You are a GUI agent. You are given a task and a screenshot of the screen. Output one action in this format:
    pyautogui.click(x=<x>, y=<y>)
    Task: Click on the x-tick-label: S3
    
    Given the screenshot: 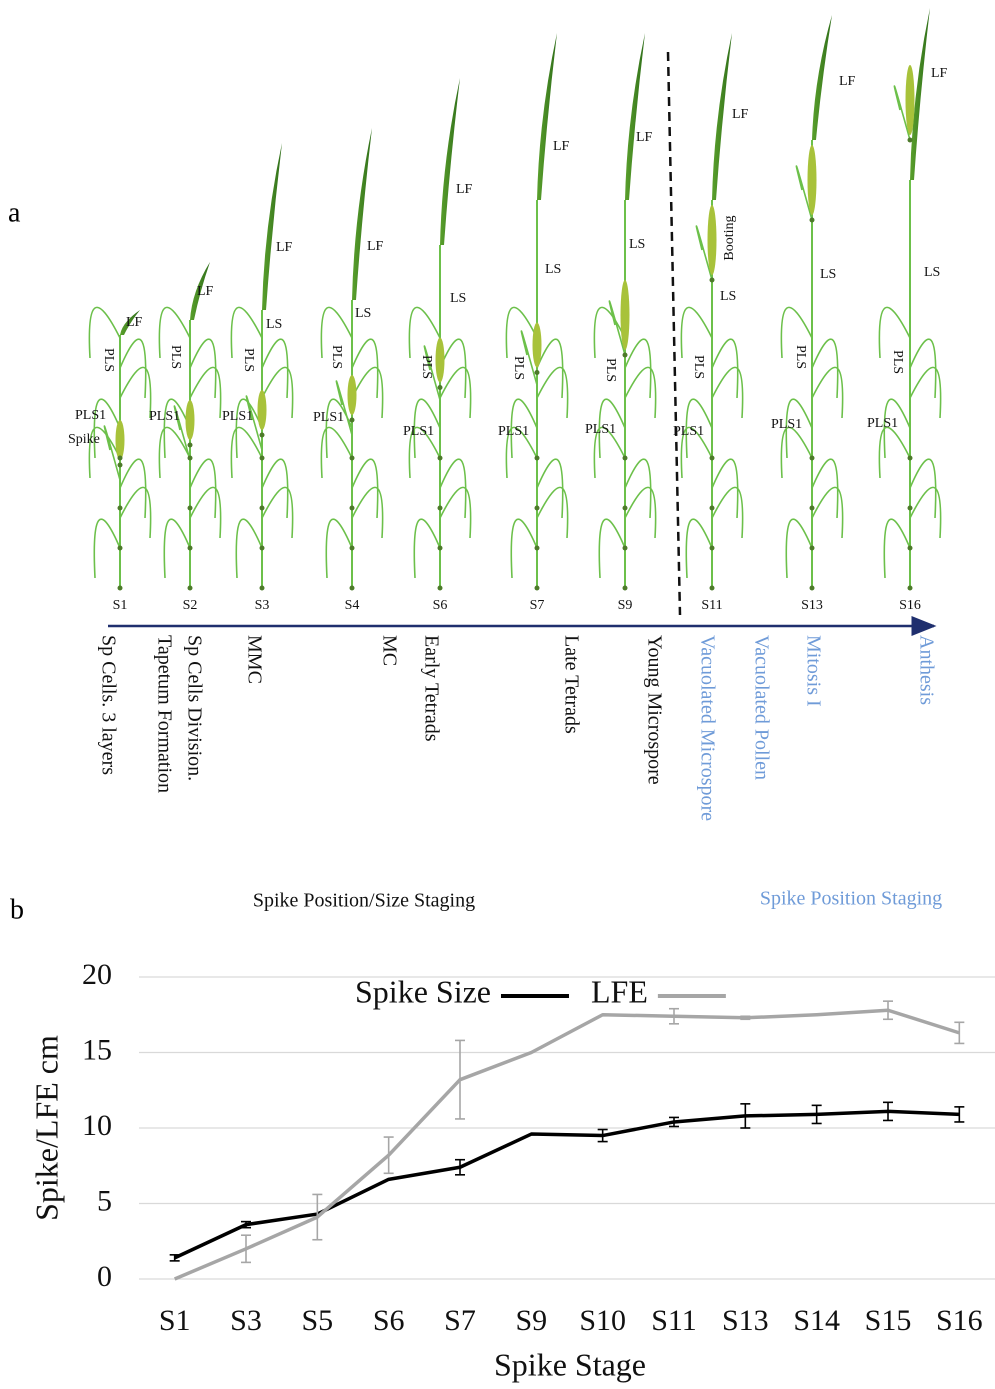 What is the action you would take?
    pyautogui.click(x=246, y=1320)
    